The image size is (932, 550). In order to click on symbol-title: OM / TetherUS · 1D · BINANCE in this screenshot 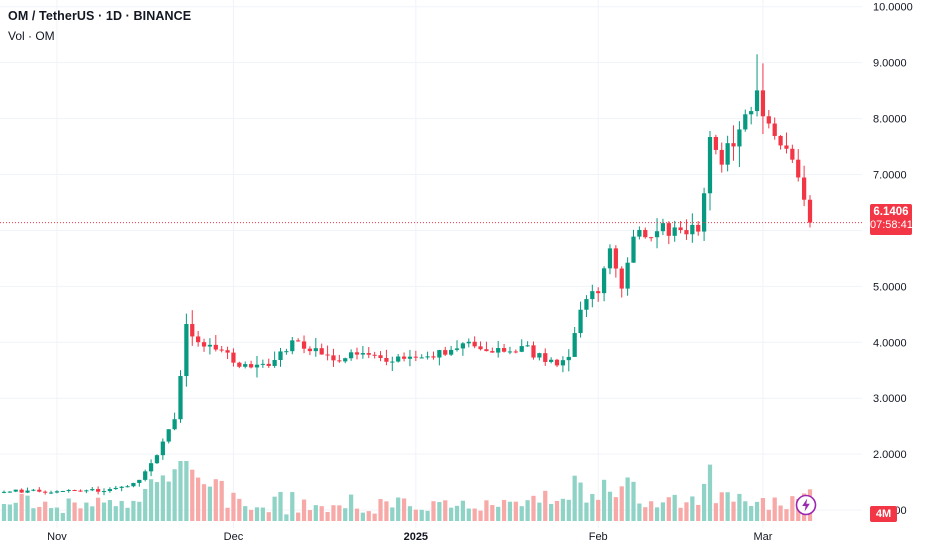, I will do `click(100, 16)`.